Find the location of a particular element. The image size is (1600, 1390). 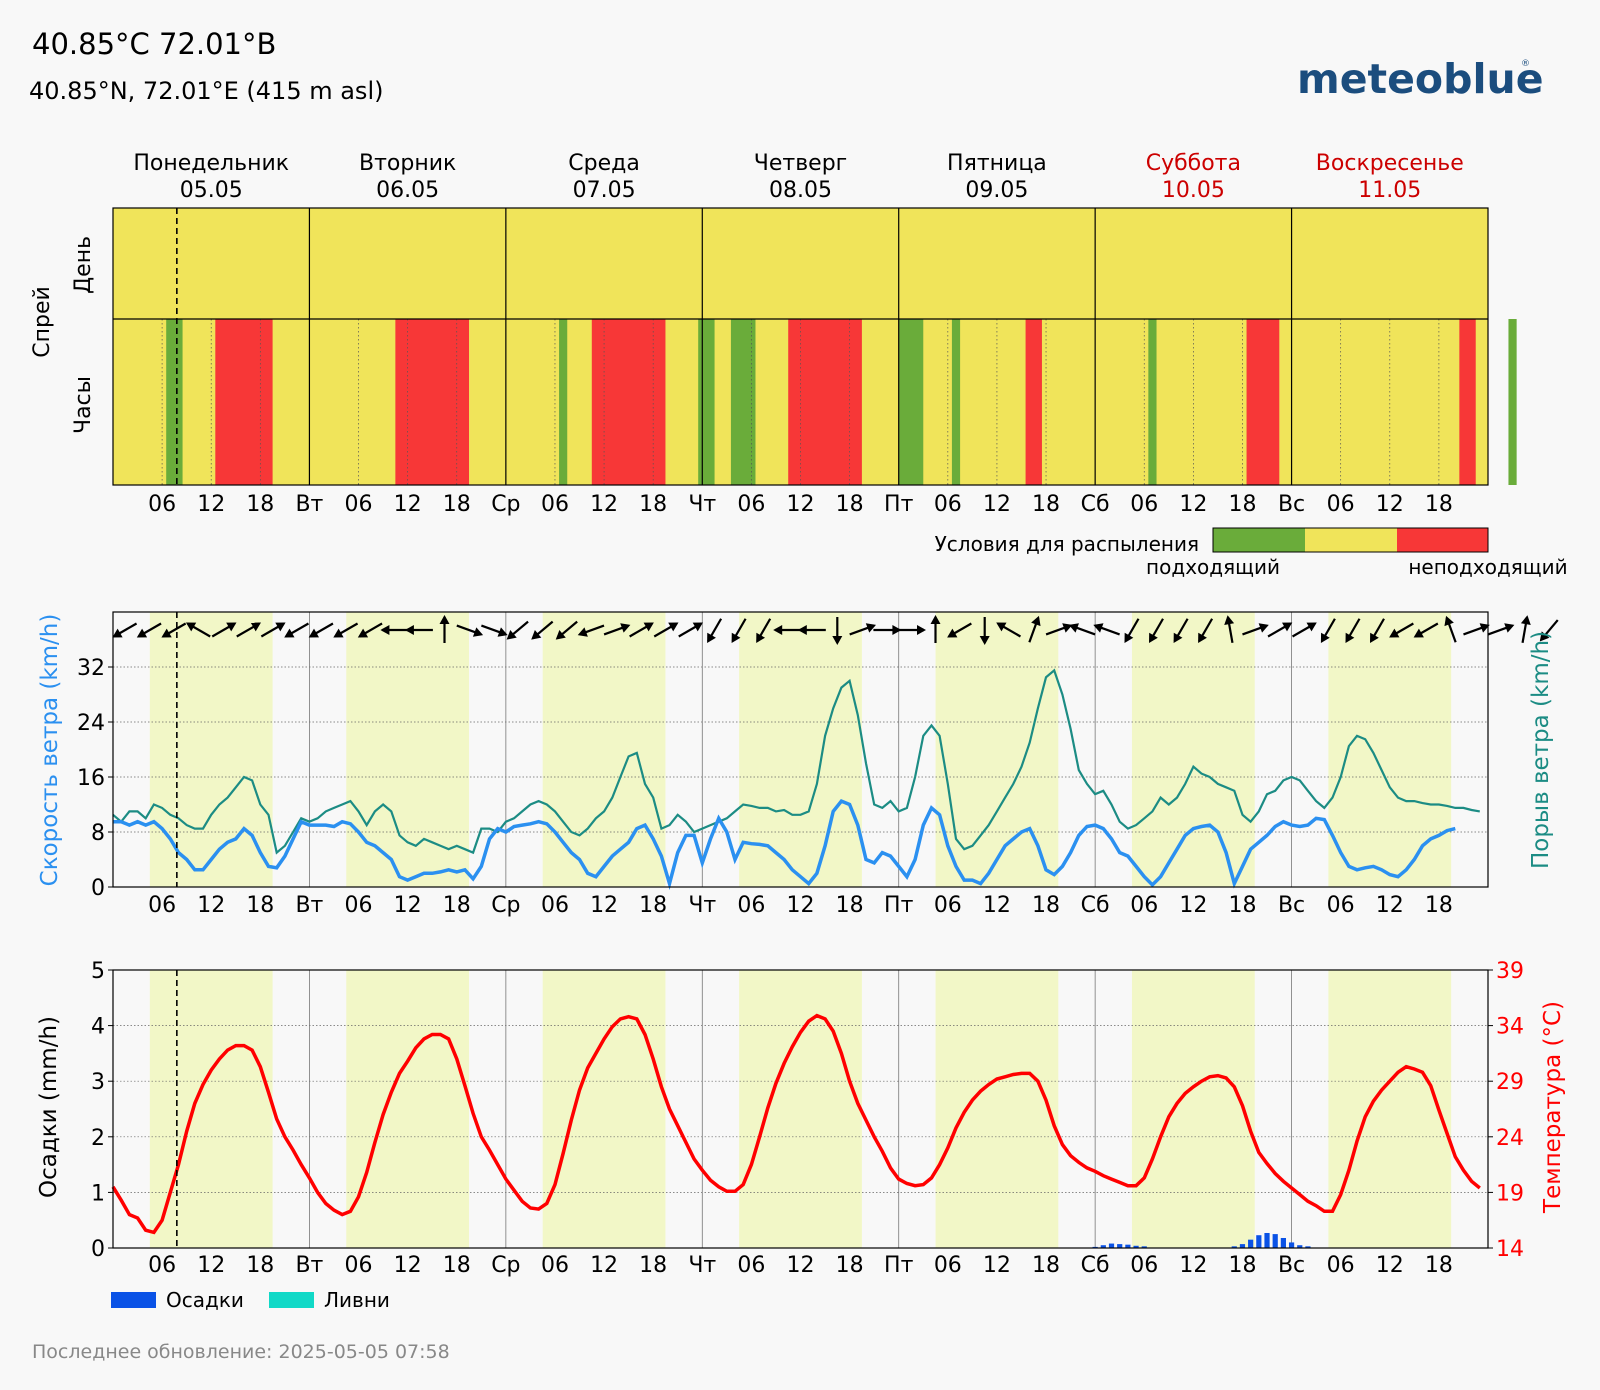

x-tick-day-label: Ср is located at coordinates (505, 905).